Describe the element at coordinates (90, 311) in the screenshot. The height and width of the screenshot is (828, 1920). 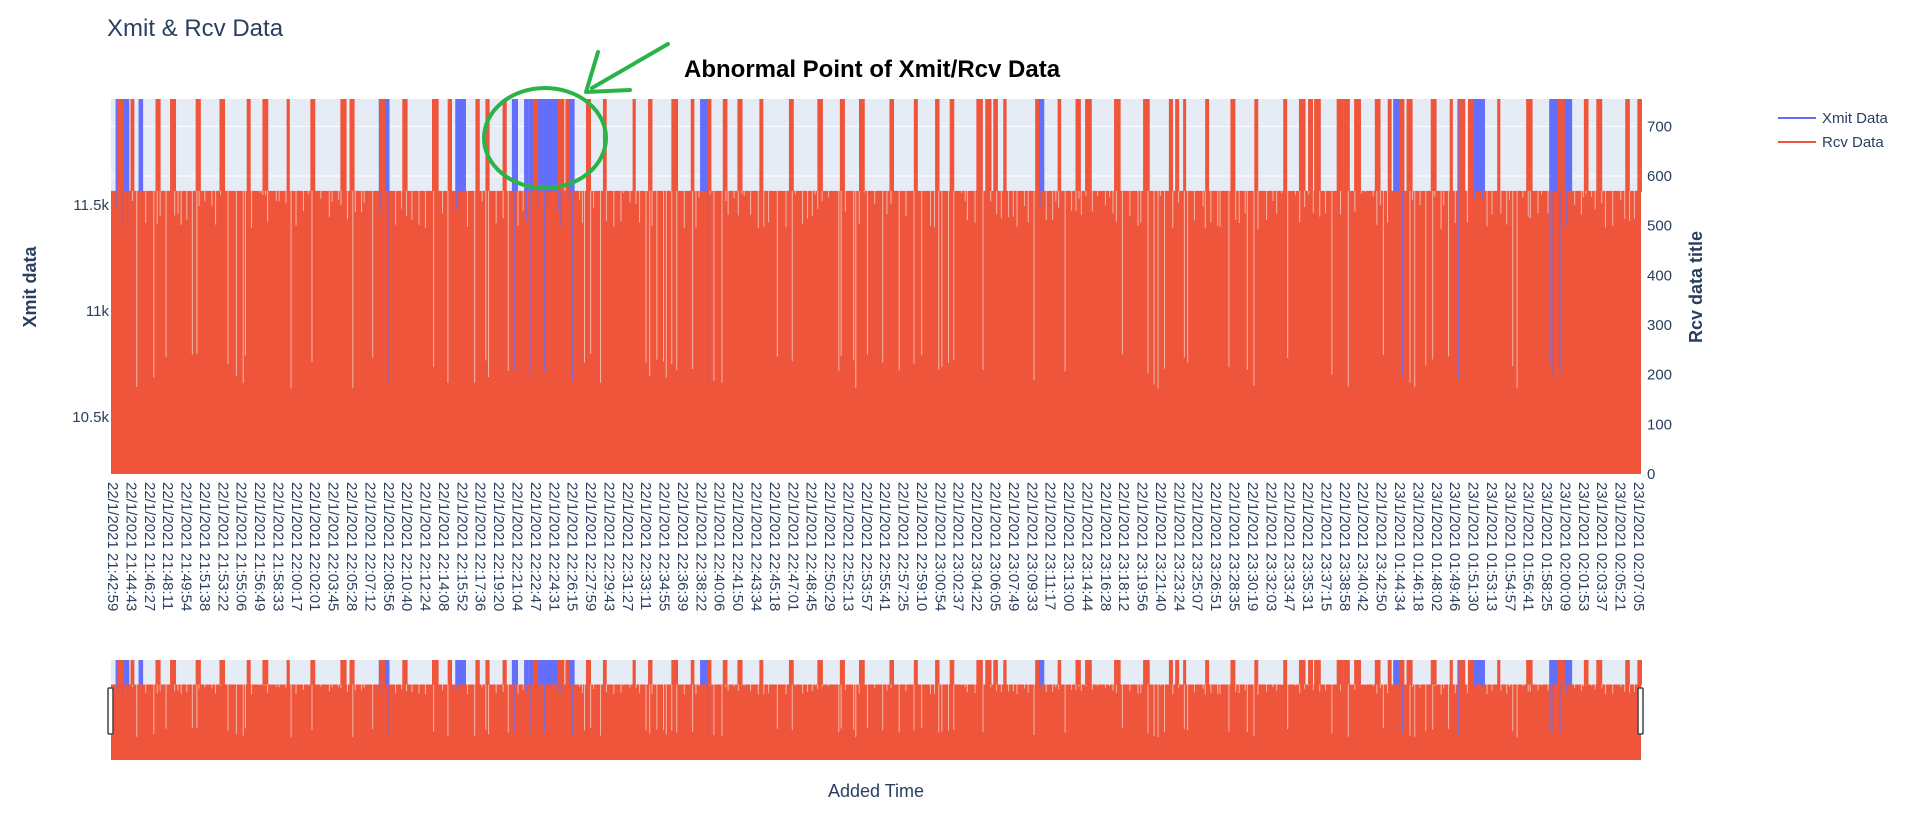
I see `left-axis-ticks: 10.5k 11k 11.5k` at that location.